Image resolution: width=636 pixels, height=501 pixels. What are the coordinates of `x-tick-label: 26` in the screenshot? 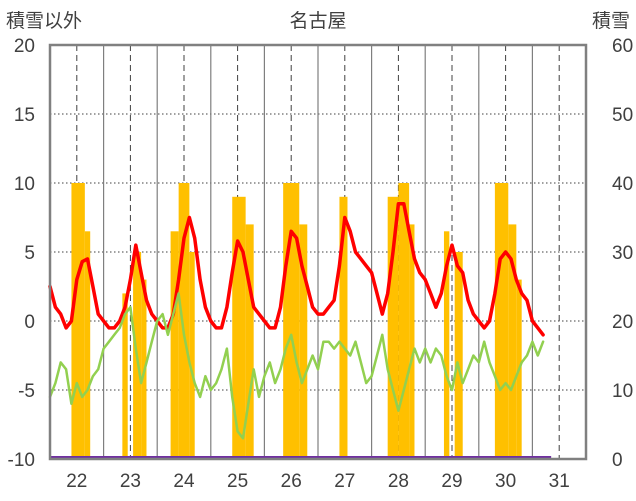 It's located at (291, 481).